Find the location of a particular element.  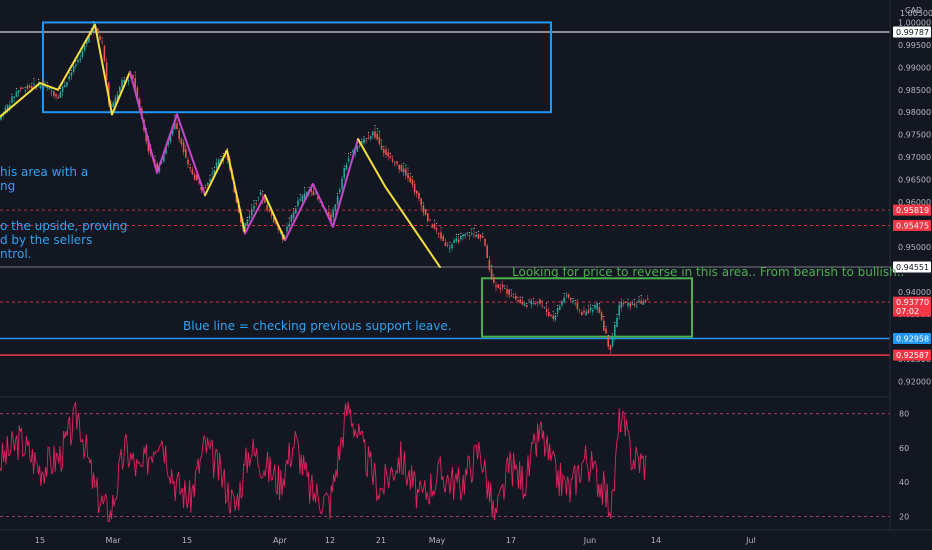

time-axis: 15 Mar 15 Apr 12 21 May 17 Jun 14 Jul is located at coordinates (466, 537).